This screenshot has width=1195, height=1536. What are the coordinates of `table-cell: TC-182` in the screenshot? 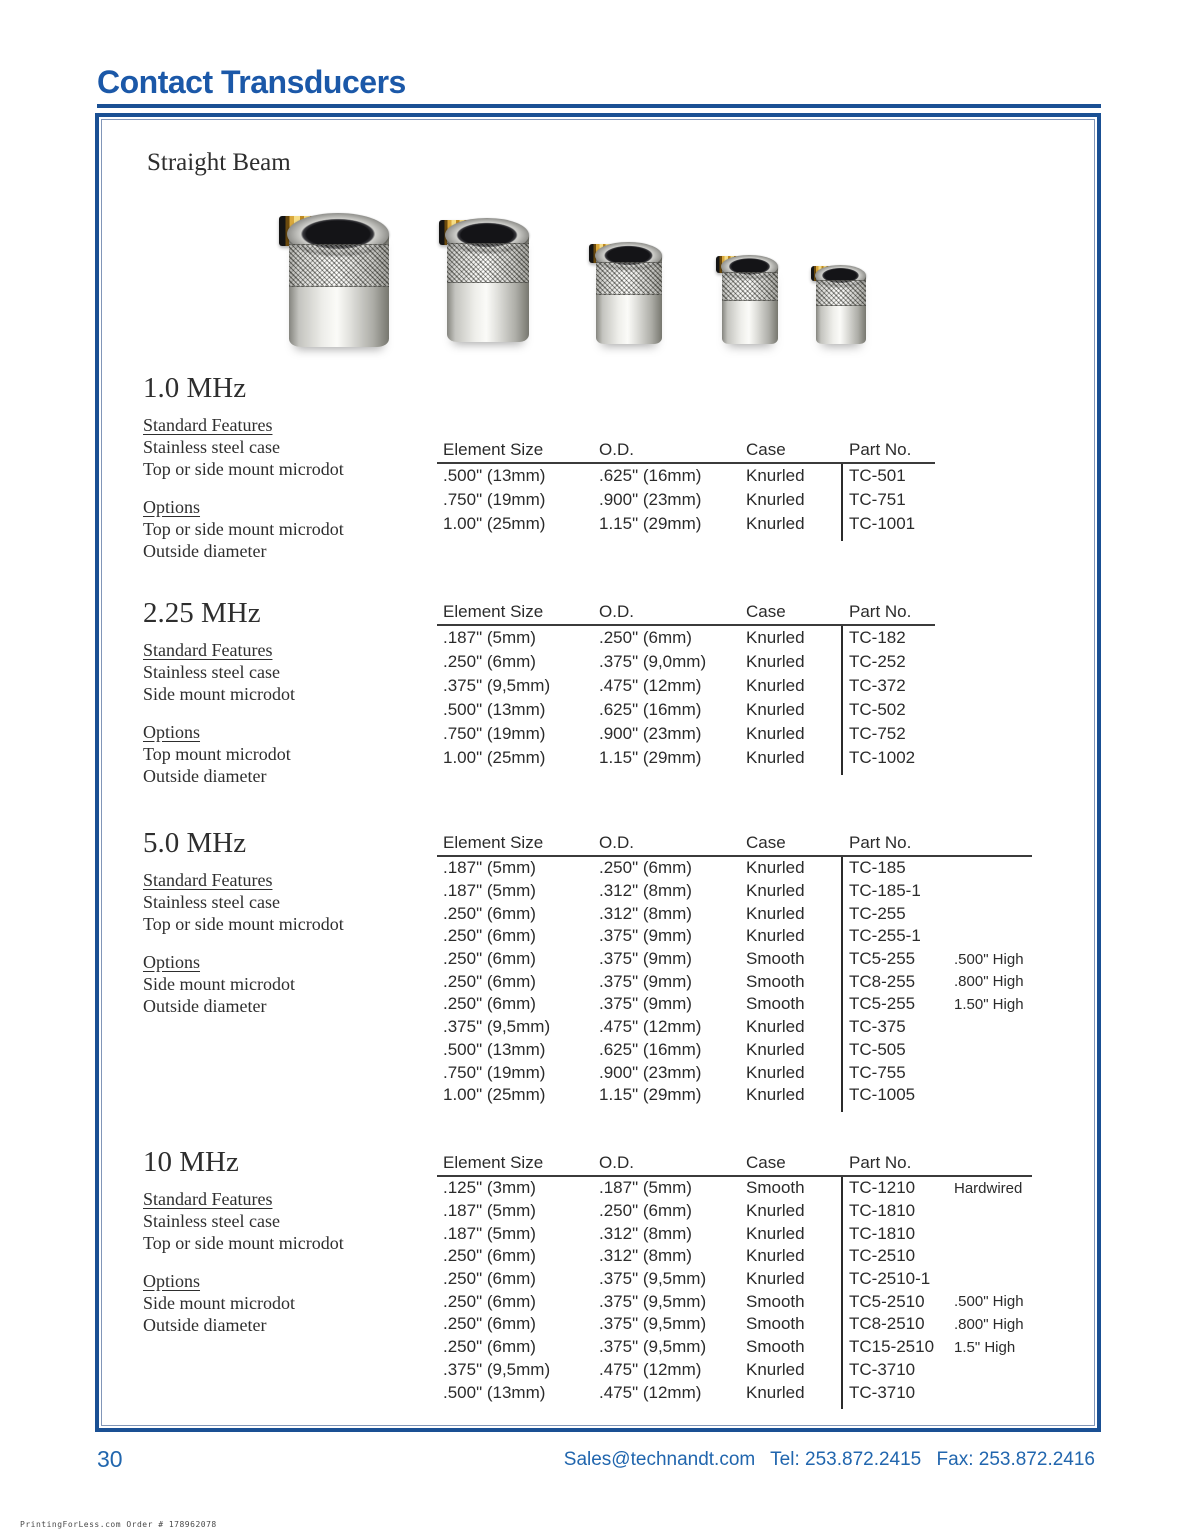 It's located at (877, 637).